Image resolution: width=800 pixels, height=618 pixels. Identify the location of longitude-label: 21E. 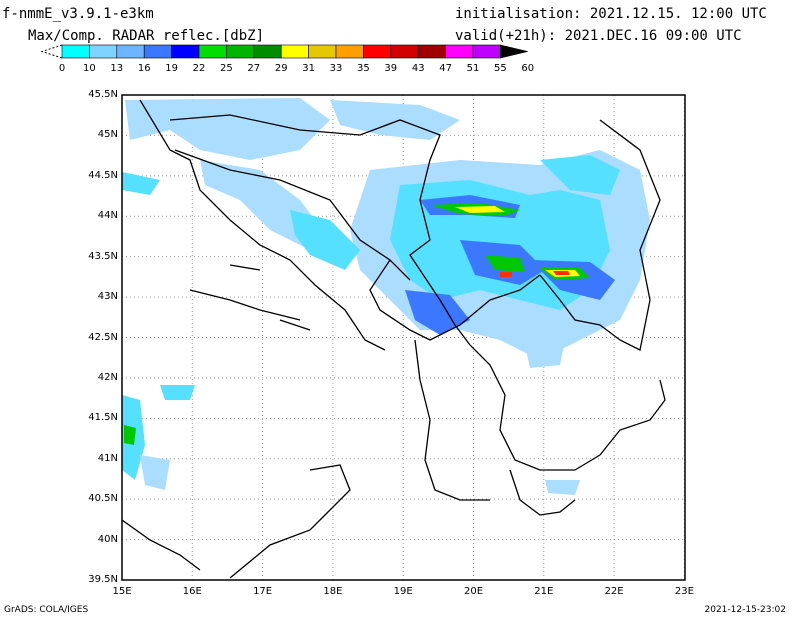
(544, 591).